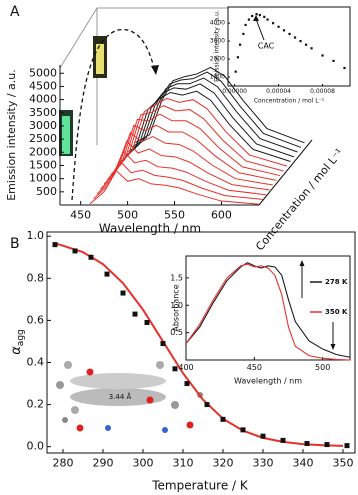 The width and height of the screenshot is (358, 495). What do you see at coordinates (299, 199) in the screenshot?
I see `z-axis-label: Concentration / mol L⁻¹` at bounding box center [299, 199].